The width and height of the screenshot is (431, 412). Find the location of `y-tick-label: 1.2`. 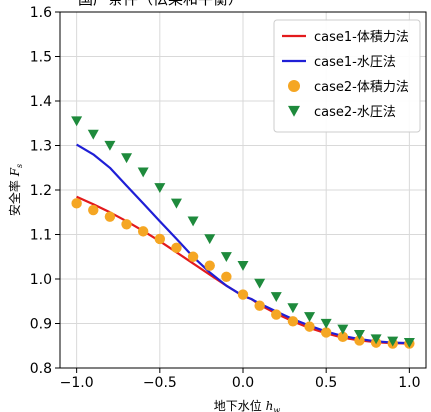

y-tick-label: 1.2 is located at coordinates (41, 191).